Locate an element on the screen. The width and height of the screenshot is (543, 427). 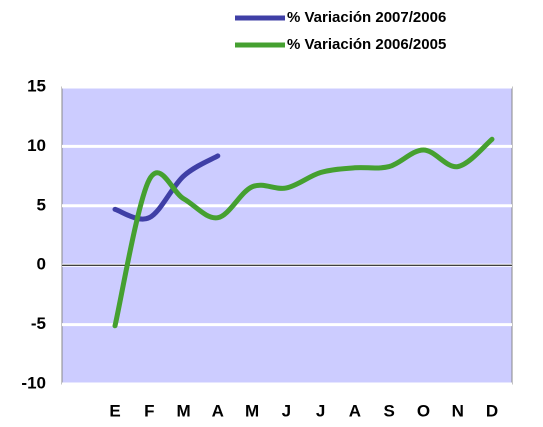
series-line is located at coordinates (166, 187).